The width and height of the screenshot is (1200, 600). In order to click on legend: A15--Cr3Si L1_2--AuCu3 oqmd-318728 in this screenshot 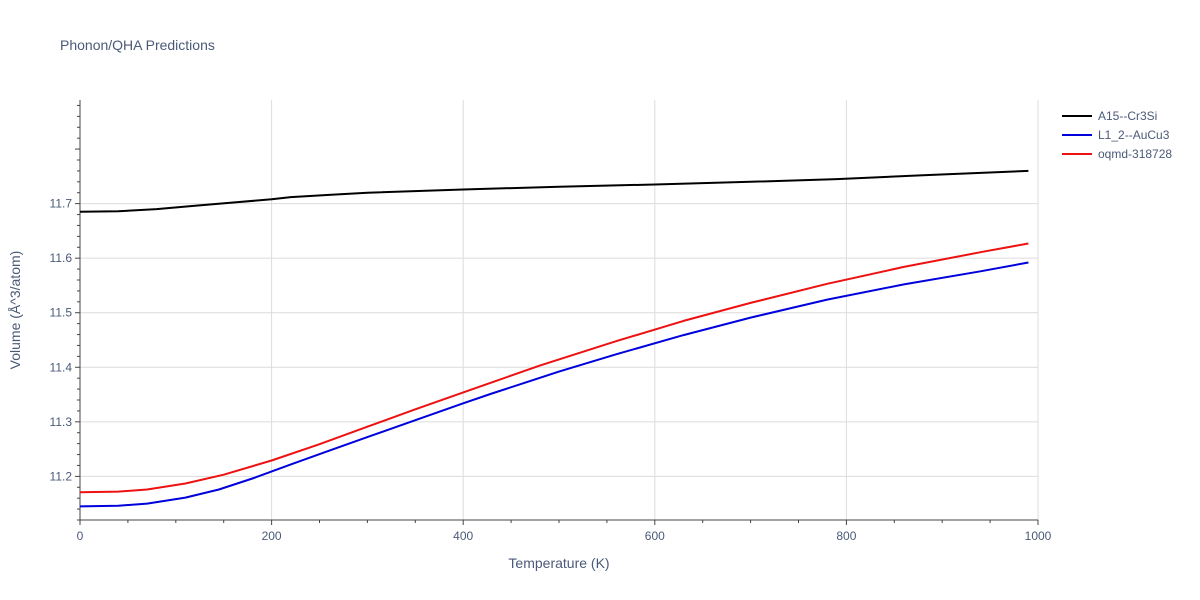, I will do `click(1117, 135)`.